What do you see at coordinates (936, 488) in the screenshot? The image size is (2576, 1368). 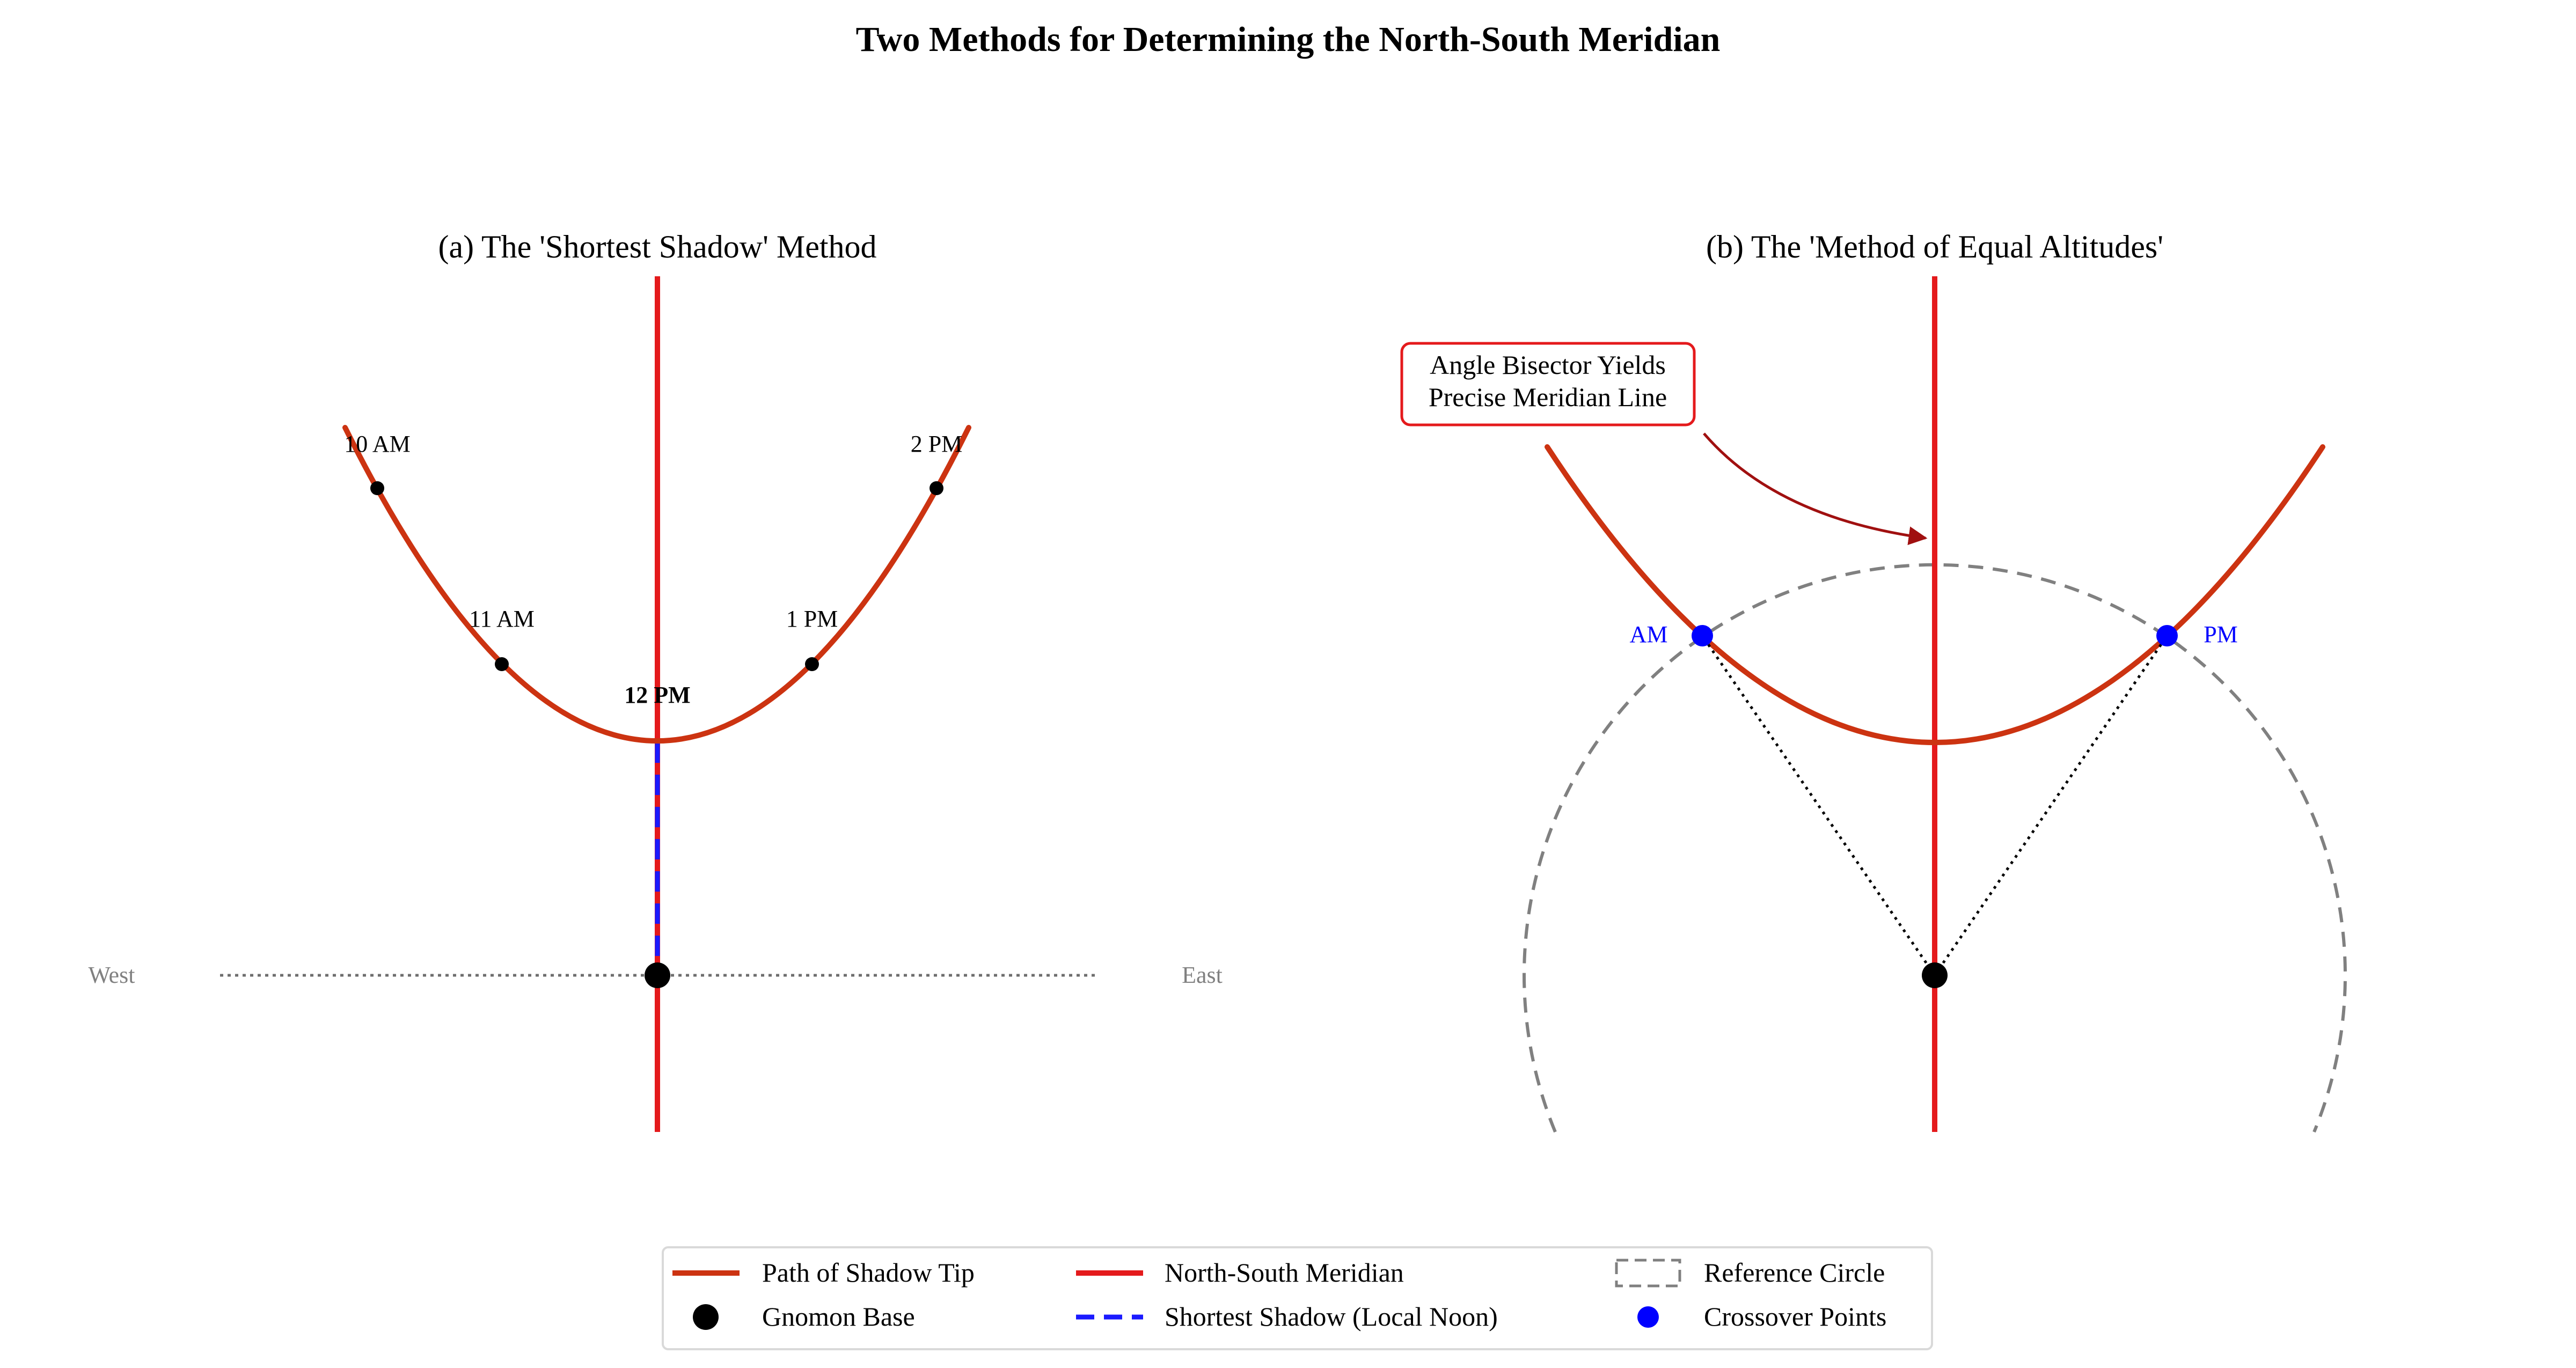 I see `hour-point-2pm` at bounding box center [936, 488].